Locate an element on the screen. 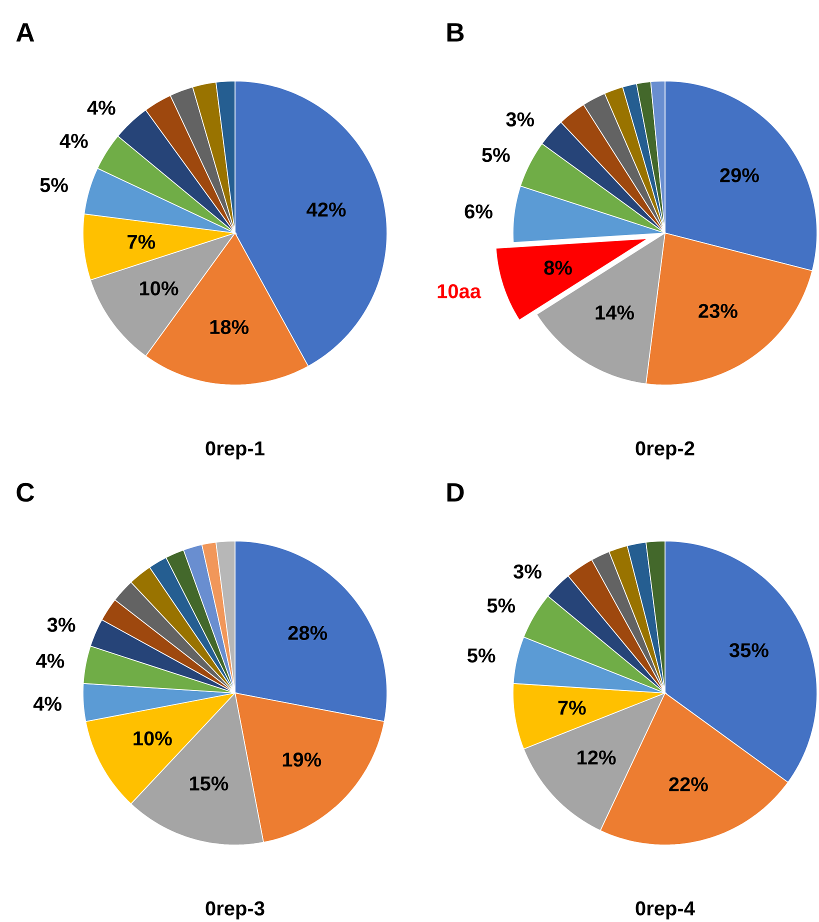 The image size is (819, 922). data-label: 19% is located at coordinates (302, 759).